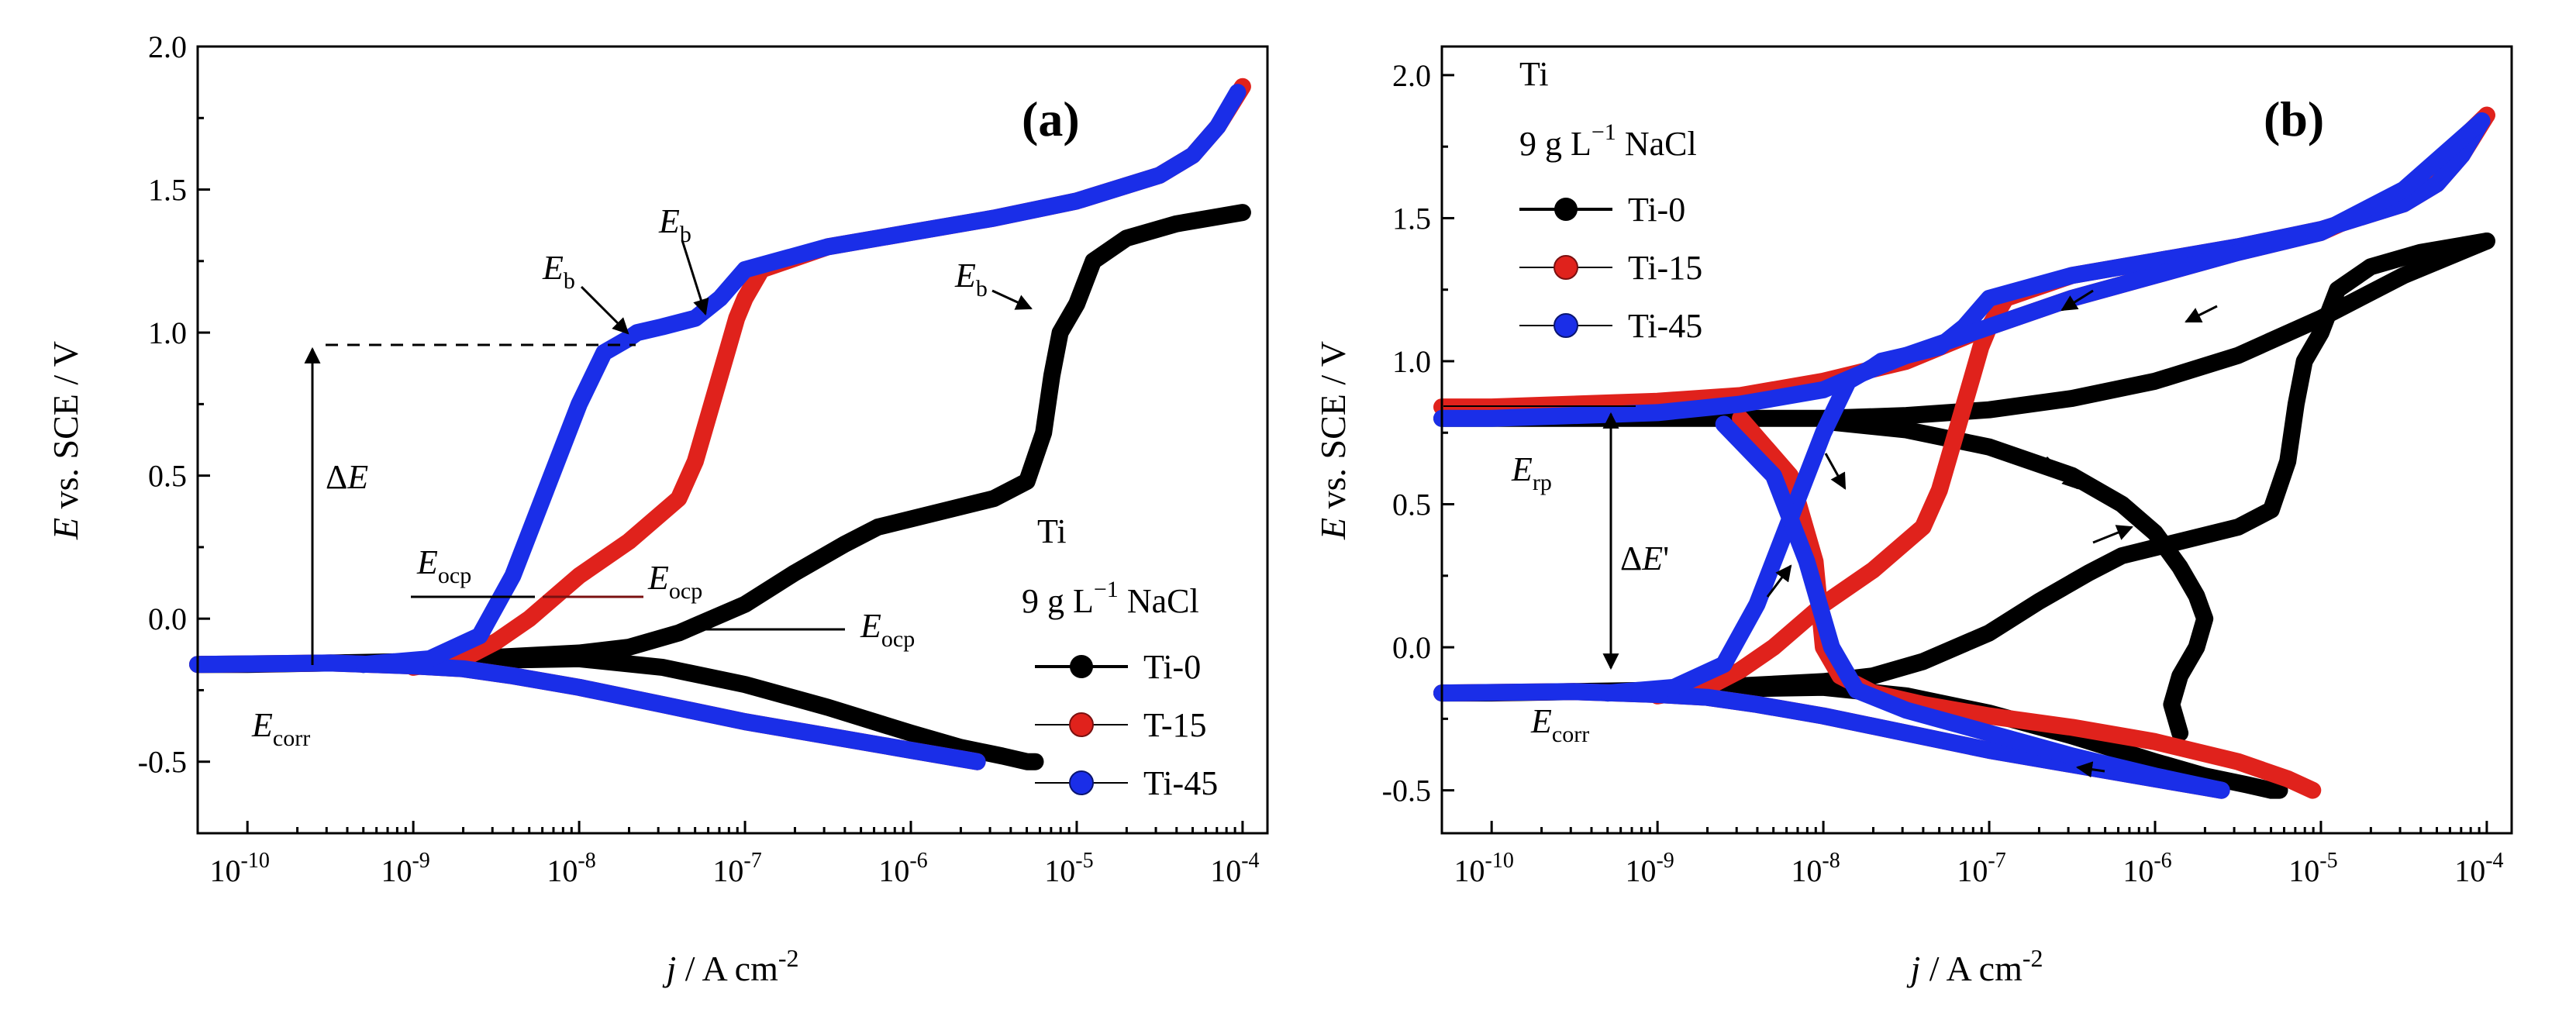 Image resolution: width=2576 pixels, height=1027 pixels. I want to click on panel-a-label: (a), so click(1051, 118).